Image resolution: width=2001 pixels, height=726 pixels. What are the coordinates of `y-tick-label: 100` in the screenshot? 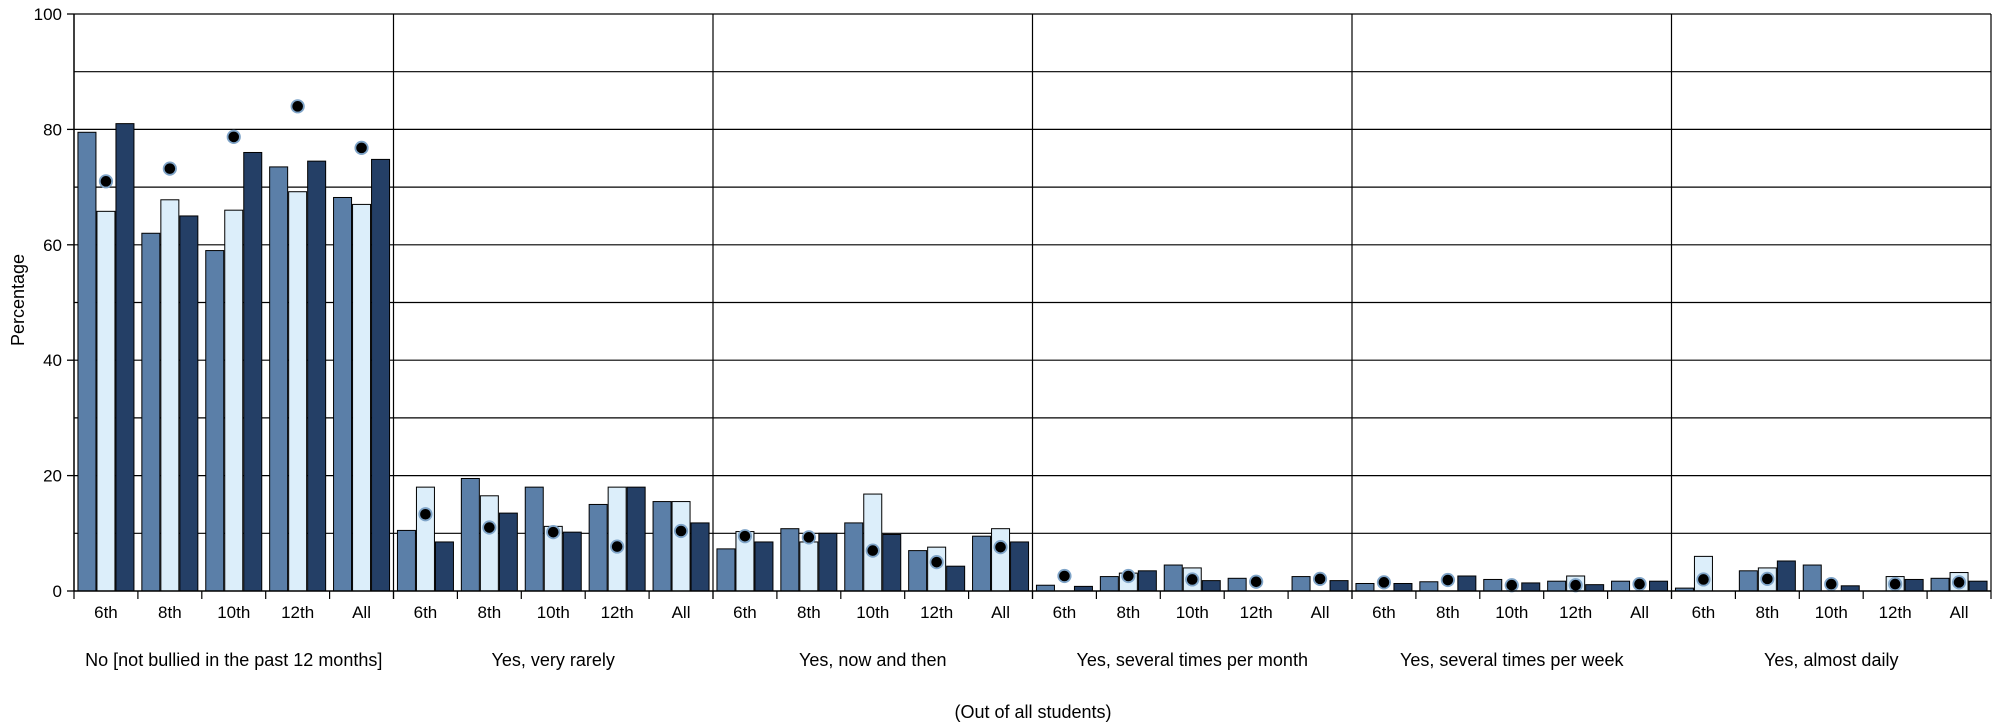 It's located at (48, 14).